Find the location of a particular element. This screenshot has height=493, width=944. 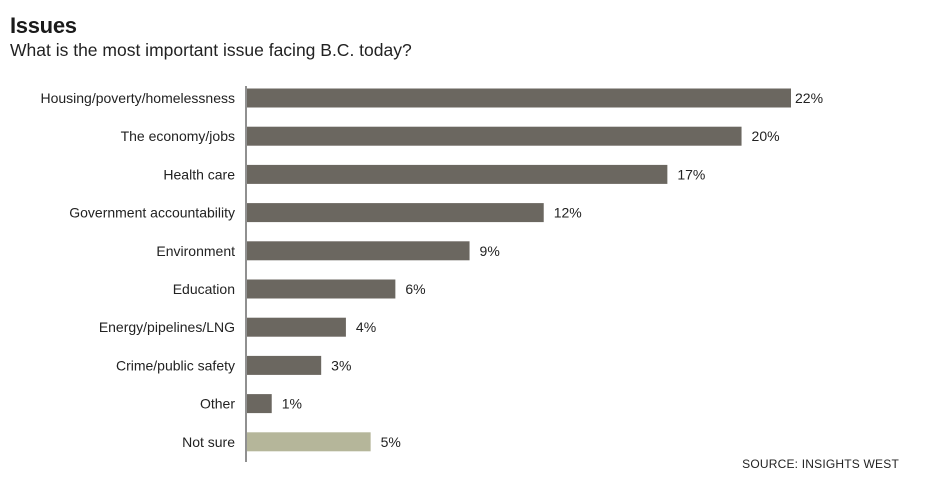

value-label: 20% is located at coordinates (766, 136).